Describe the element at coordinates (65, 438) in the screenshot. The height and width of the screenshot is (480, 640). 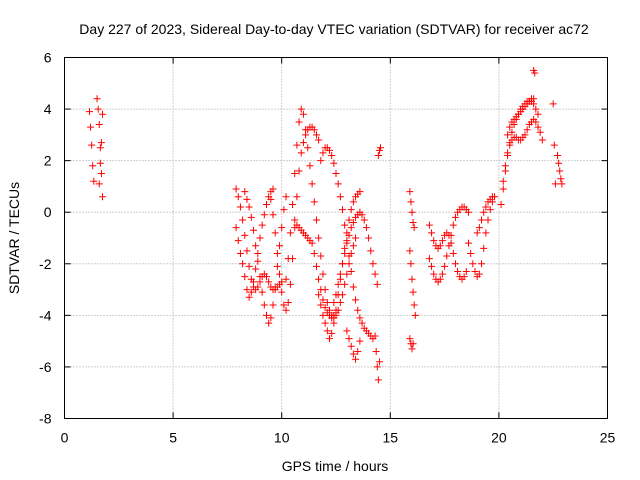
I see `x-tick-label: 0` at that location.